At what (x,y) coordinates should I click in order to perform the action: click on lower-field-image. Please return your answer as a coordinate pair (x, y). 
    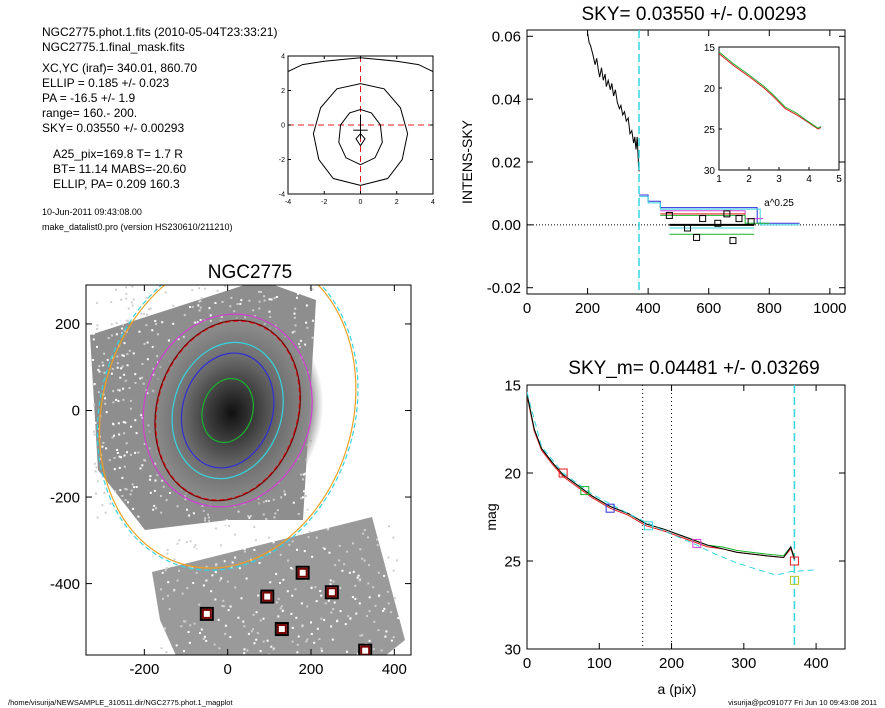
    Looking at the image, I should click on (278, 586).